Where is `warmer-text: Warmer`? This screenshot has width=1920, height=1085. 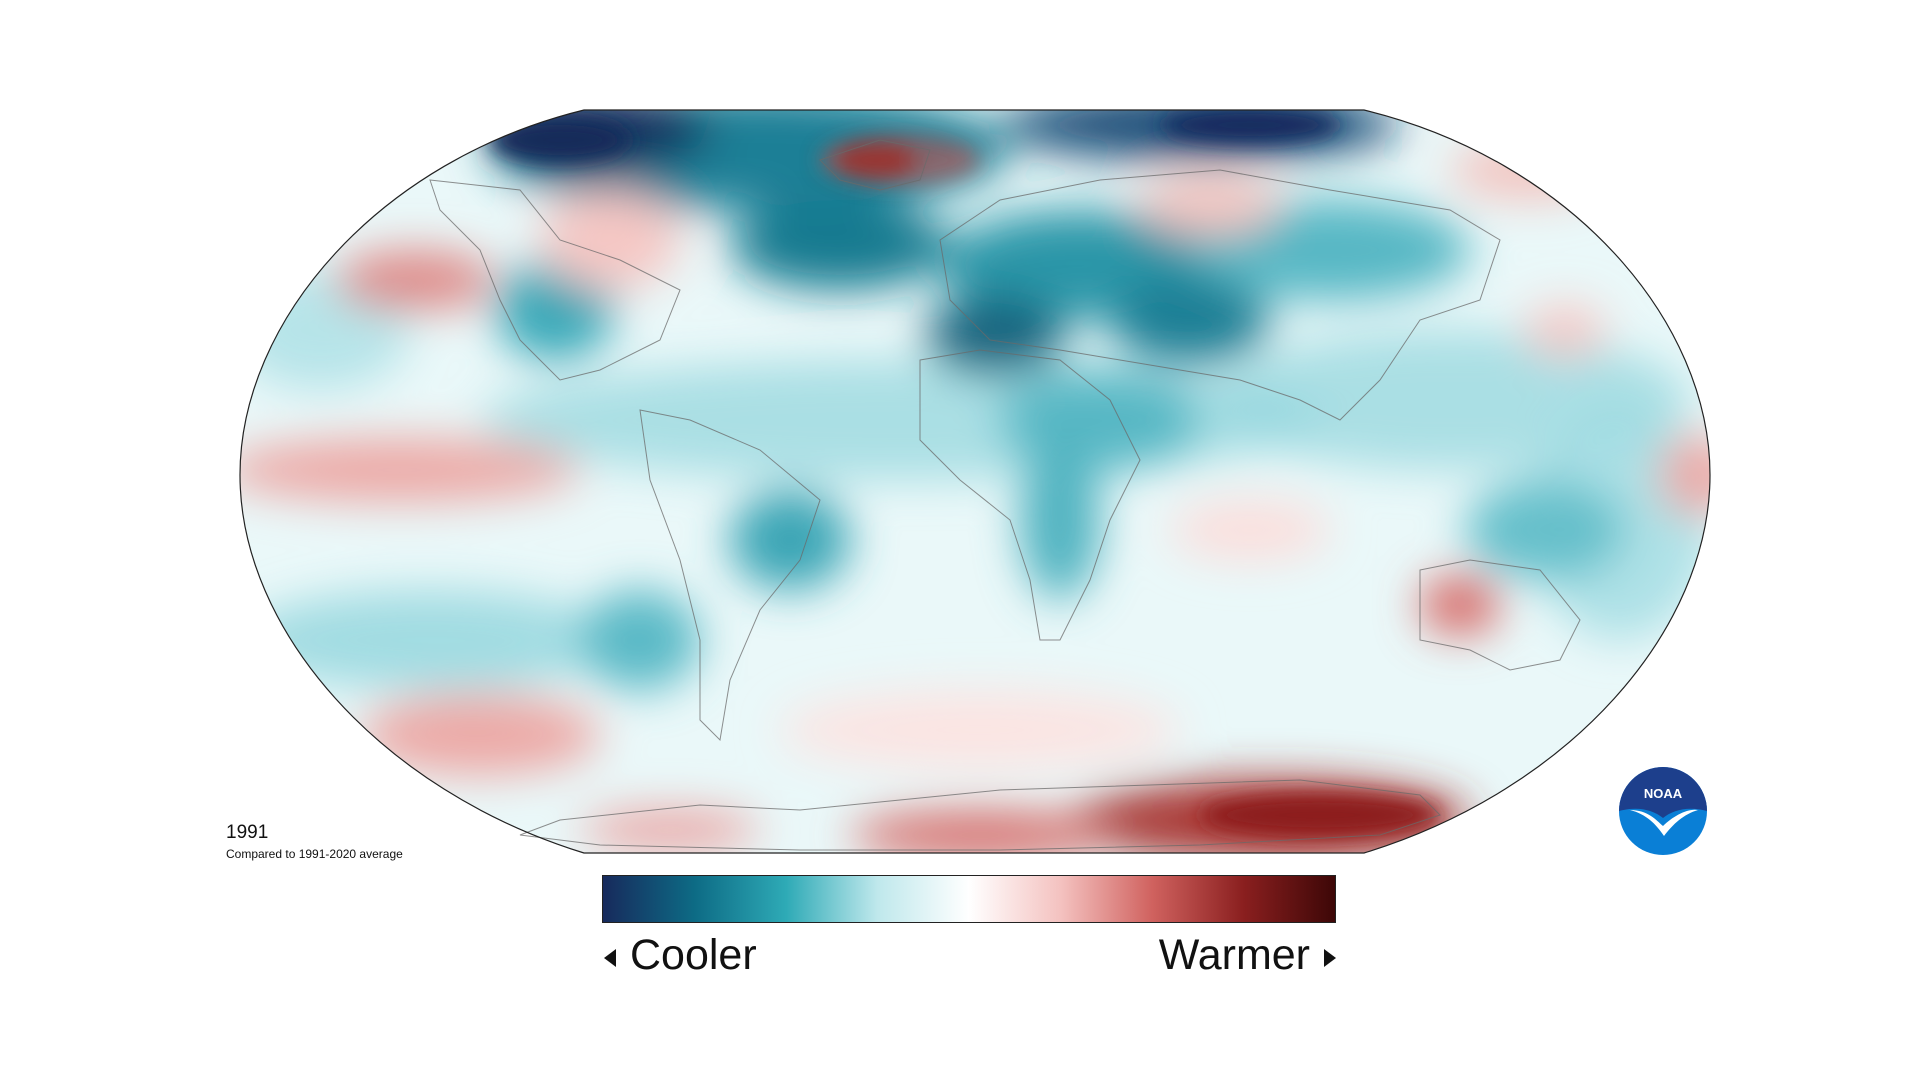
warmer-text: Warmer is located at coordinates (1234, 955).